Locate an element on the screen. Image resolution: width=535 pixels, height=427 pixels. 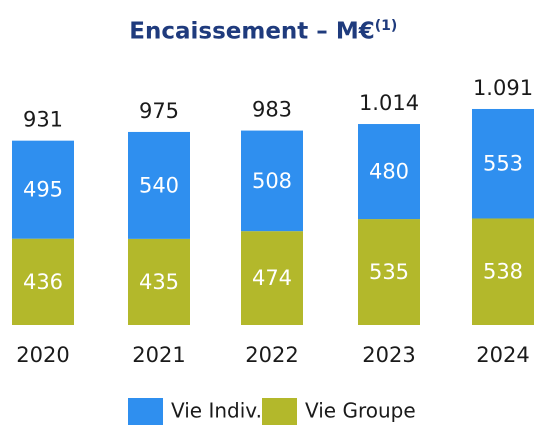
total-label: 983 is located at coordinates (272, 109).